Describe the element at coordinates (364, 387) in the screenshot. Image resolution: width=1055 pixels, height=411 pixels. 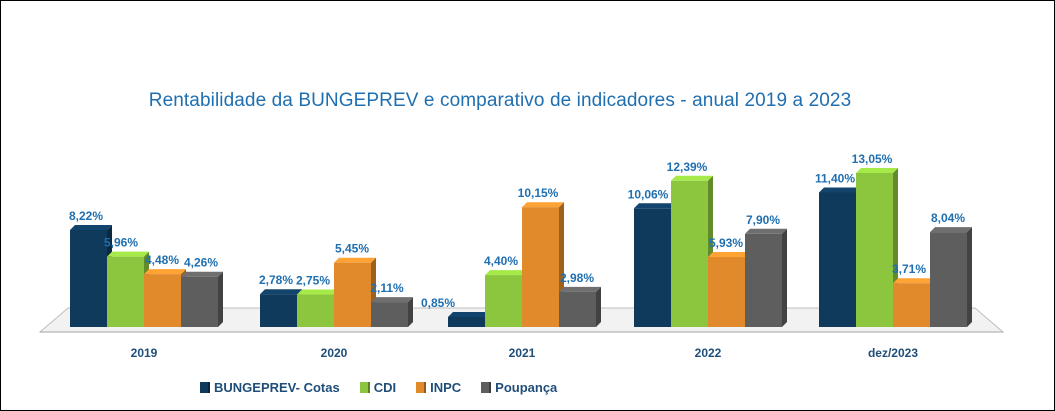
I see `legend-swatch-cdi` at that location.